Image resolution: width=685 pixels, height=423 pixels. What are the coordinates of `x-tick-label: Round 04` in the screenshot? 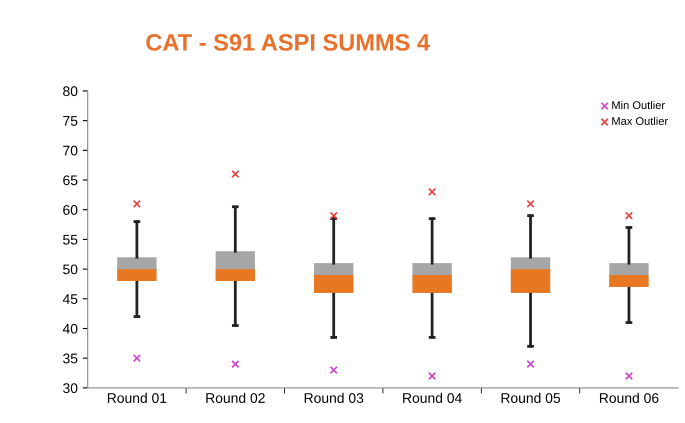 It's located at (432, 397).